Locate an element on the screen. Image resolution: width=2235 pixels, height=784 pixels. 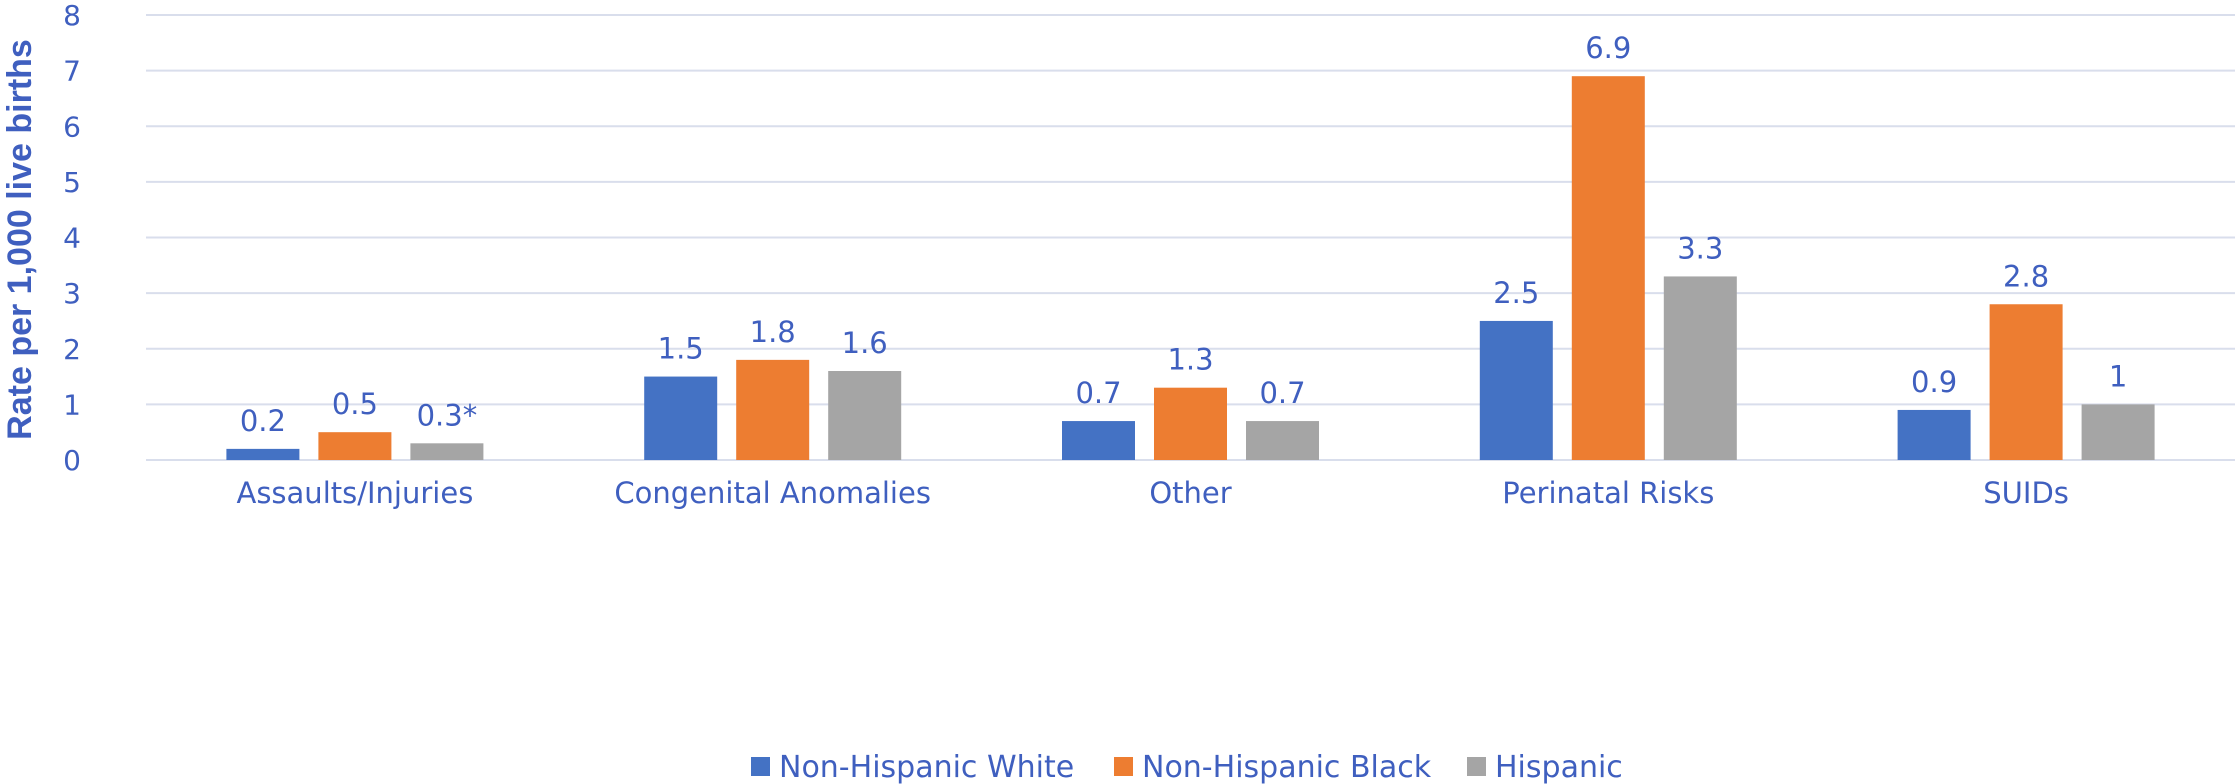
legend-item: Non-Hispanic Black is located at coordinates (1273, 767).